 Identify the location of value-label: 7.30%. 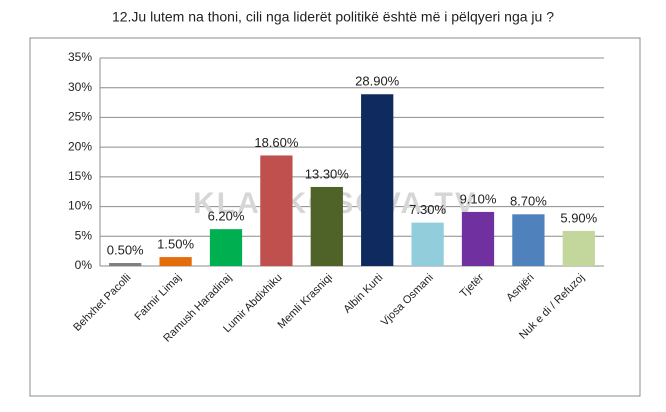
(427, 209).